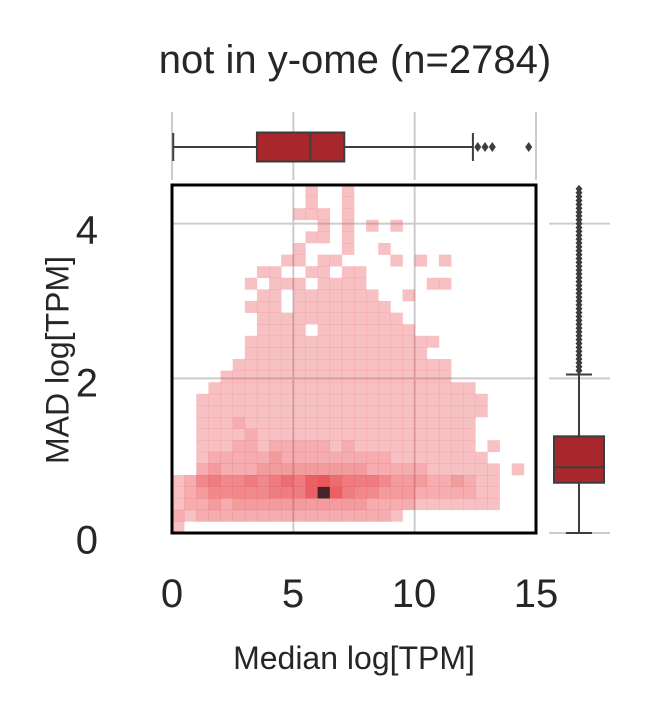  What do you see at coordinates (354, 658) in the screenshot?
I see `x-axis-label: Median log[TPM]` at bounding box center [354, 658].